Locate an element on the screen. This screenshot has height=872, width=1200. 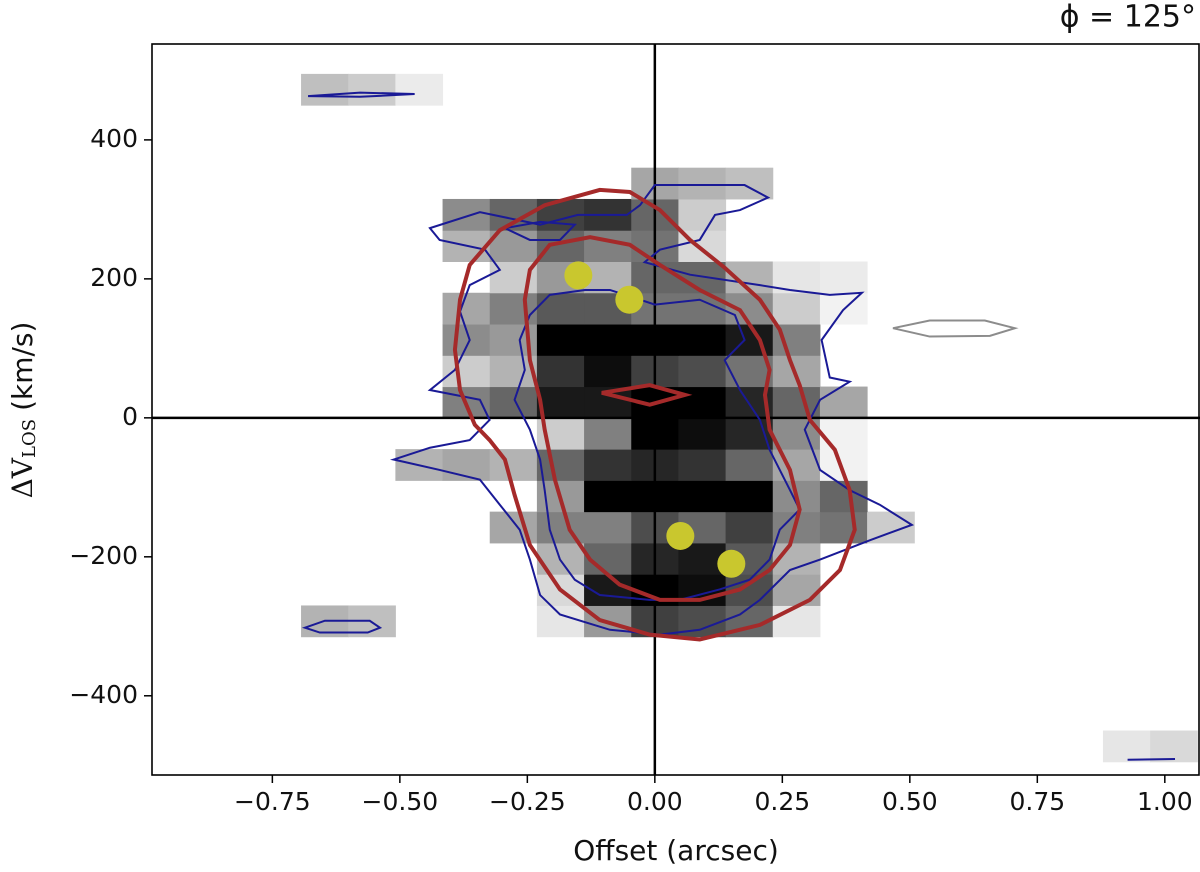
y-label-unit: (km/s) is located at coordinates (22, 366).